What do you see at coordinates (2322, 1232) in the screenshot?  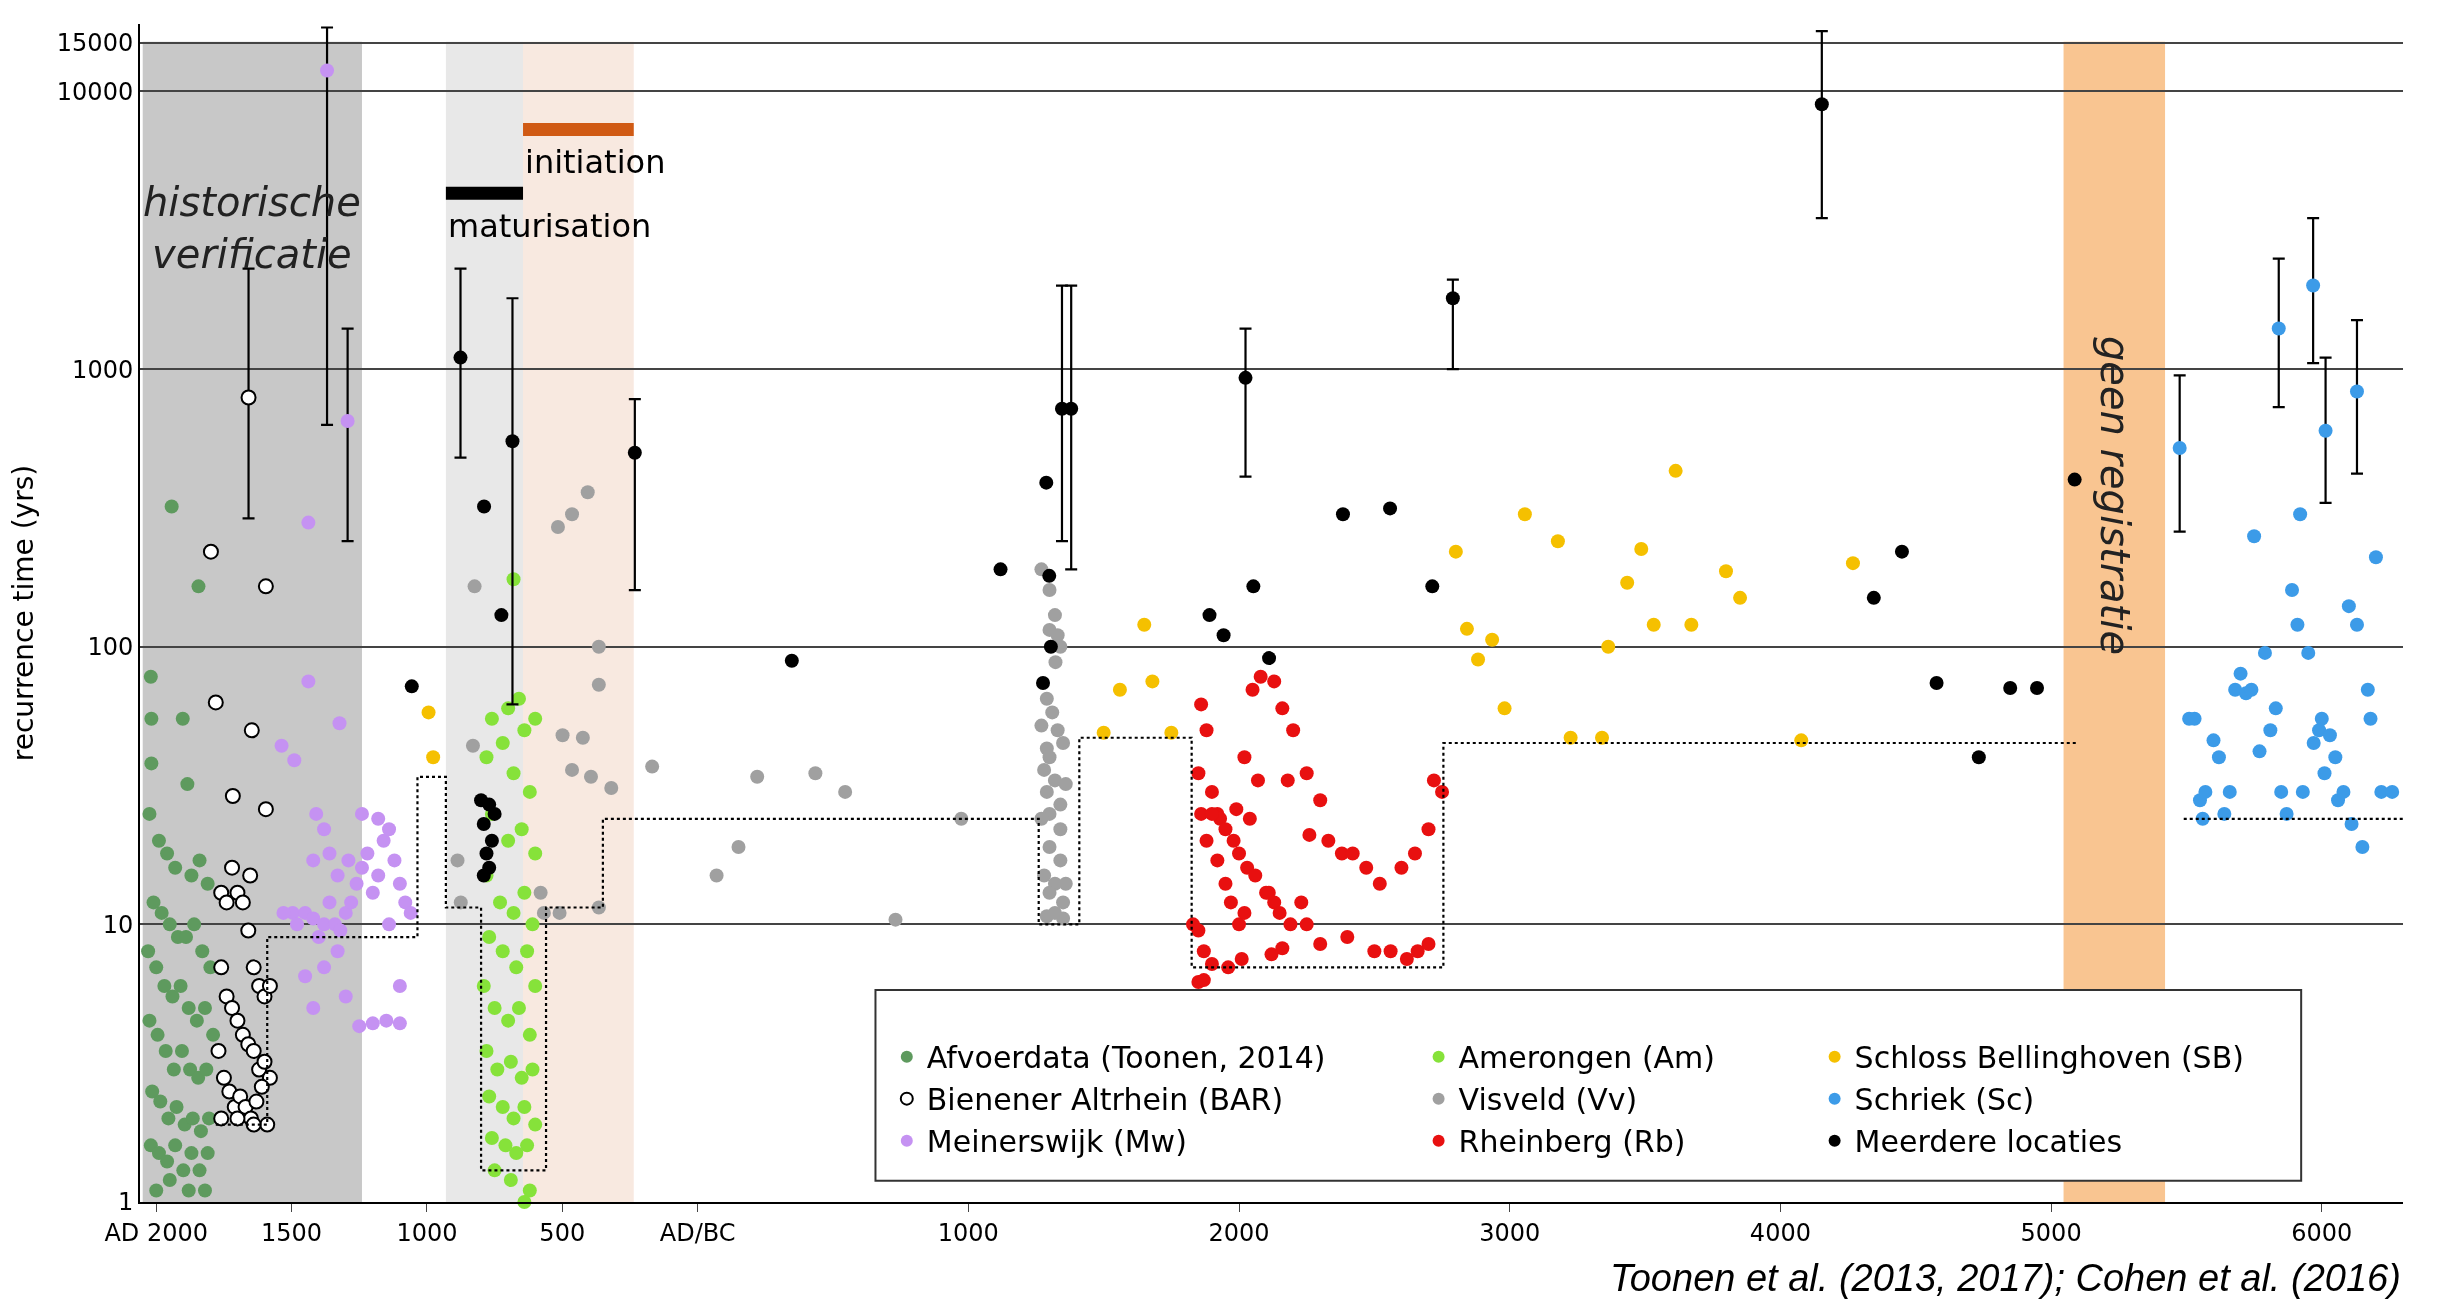 I see `x-tick-label: 6000` at bounding box center [2322, 1232].